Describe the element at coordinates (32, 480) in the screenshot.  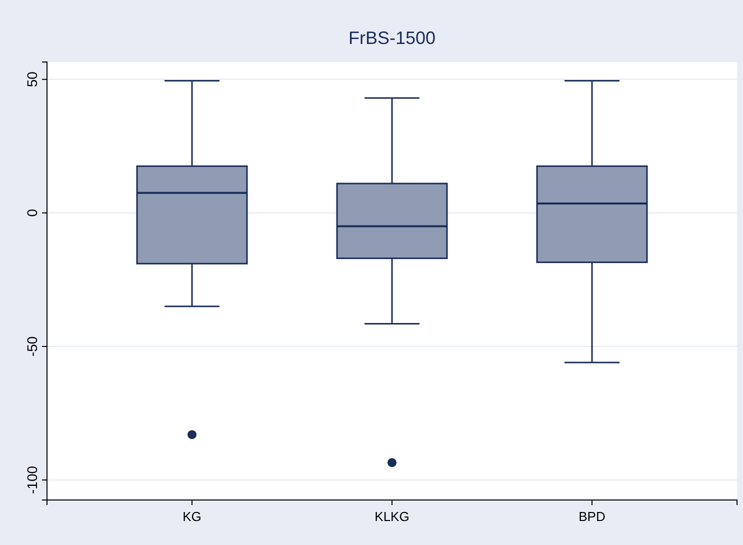
I see `y-tick-label: -100` at that location.